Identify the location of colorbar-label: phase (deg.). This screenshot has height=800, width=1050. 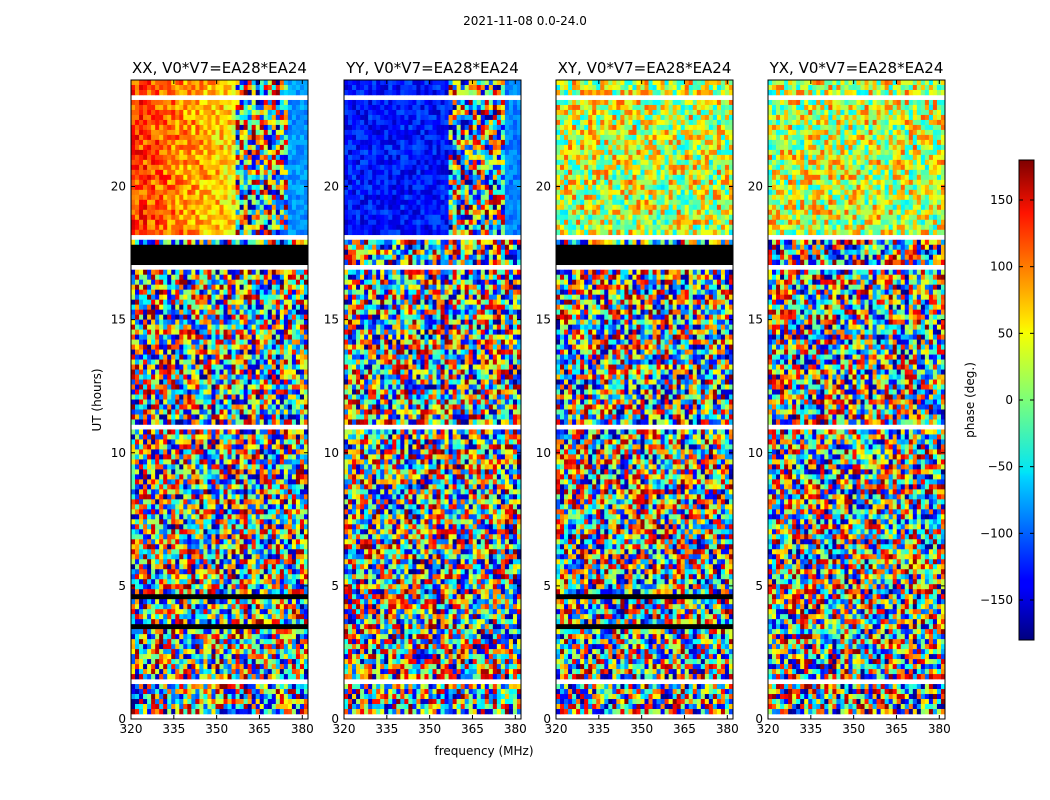
(970, 400).